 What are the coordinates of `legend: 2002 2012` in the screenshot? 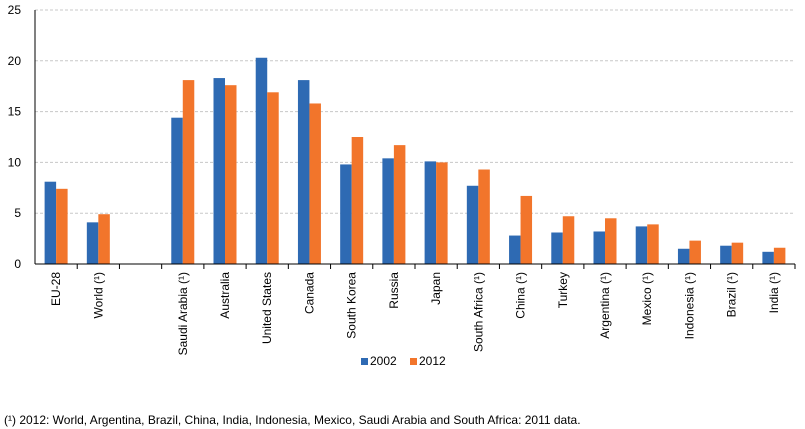 It's located at (403, 361).